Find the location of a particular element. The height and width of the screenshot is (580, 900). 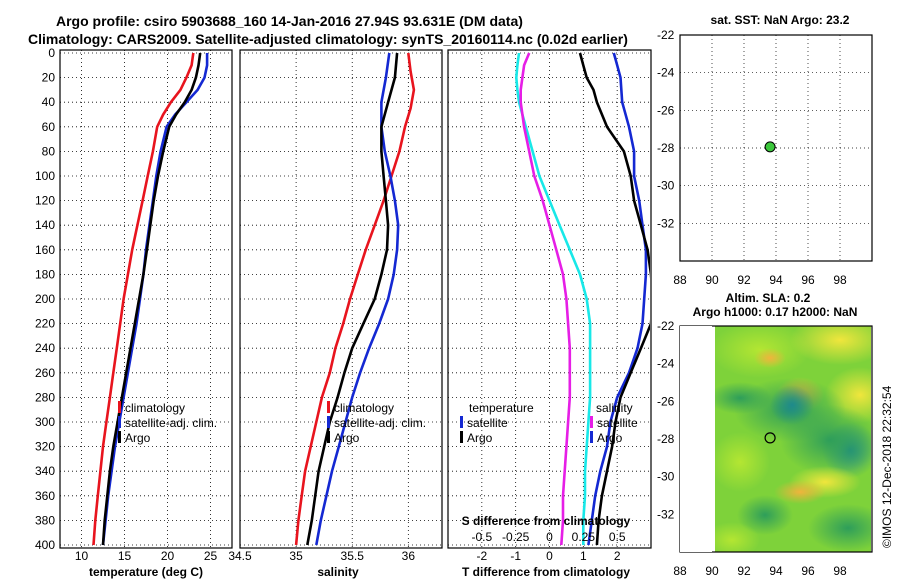

s-difference-tick-label: 0 is located at coordinates (549, 537).